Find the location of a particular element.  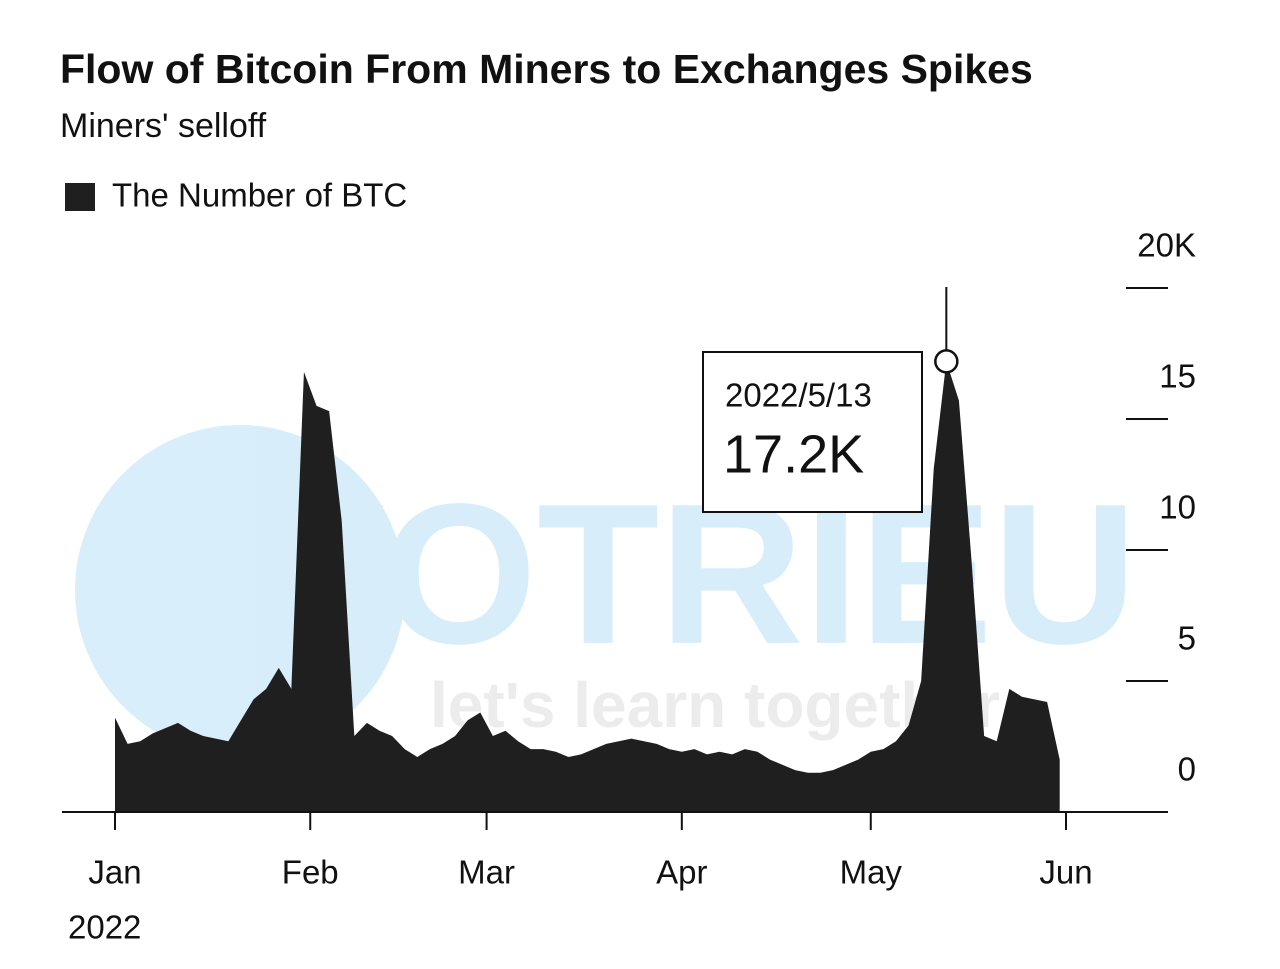

x-year-label: 2022 is located at coordinates (104, 927).